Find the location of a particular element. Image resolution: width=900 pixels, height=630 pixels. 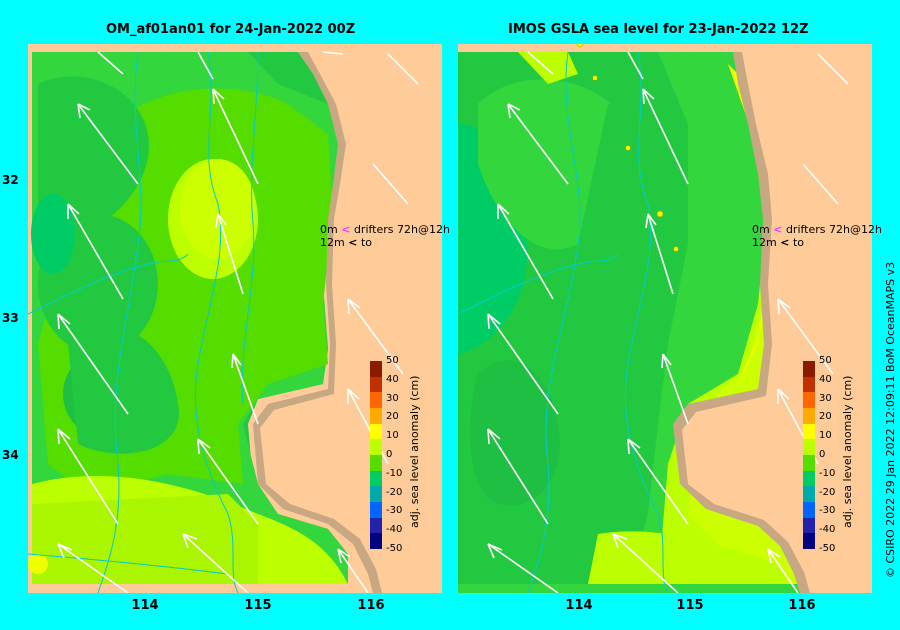

lon-tick-114-right: 114 is located at coordinates (579, 605).